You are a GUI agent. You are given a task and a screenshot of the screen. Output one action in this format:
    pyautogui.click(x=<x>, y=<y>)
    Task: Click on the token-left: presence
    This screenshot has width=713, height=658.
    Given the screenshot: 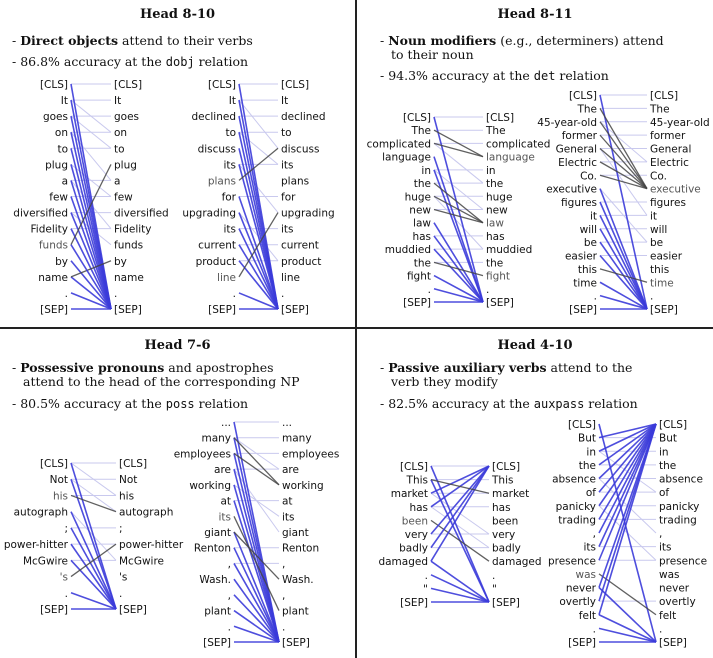 What is the action you would take?
    pyautogui.click(x=572, y=561)
    